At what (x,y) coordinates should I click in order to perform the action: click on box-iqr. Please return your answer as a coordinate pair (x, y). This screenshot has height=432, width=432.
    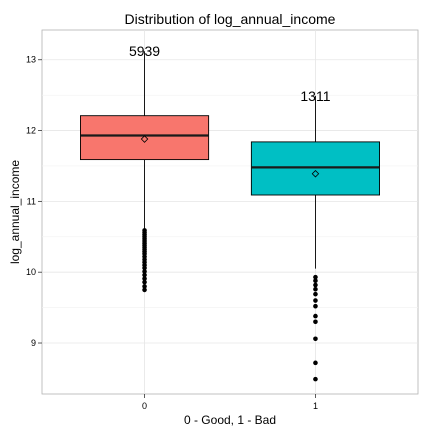
    Looking at the image, I should click on (145, 138).